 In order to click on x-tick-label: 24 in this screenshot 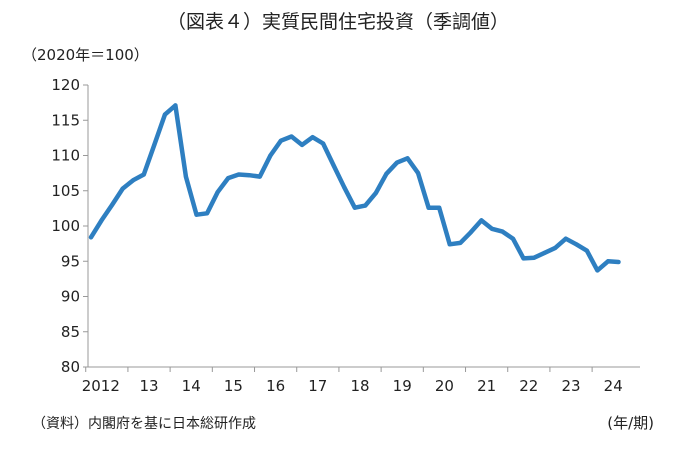, I will do `click(613, 386)`.